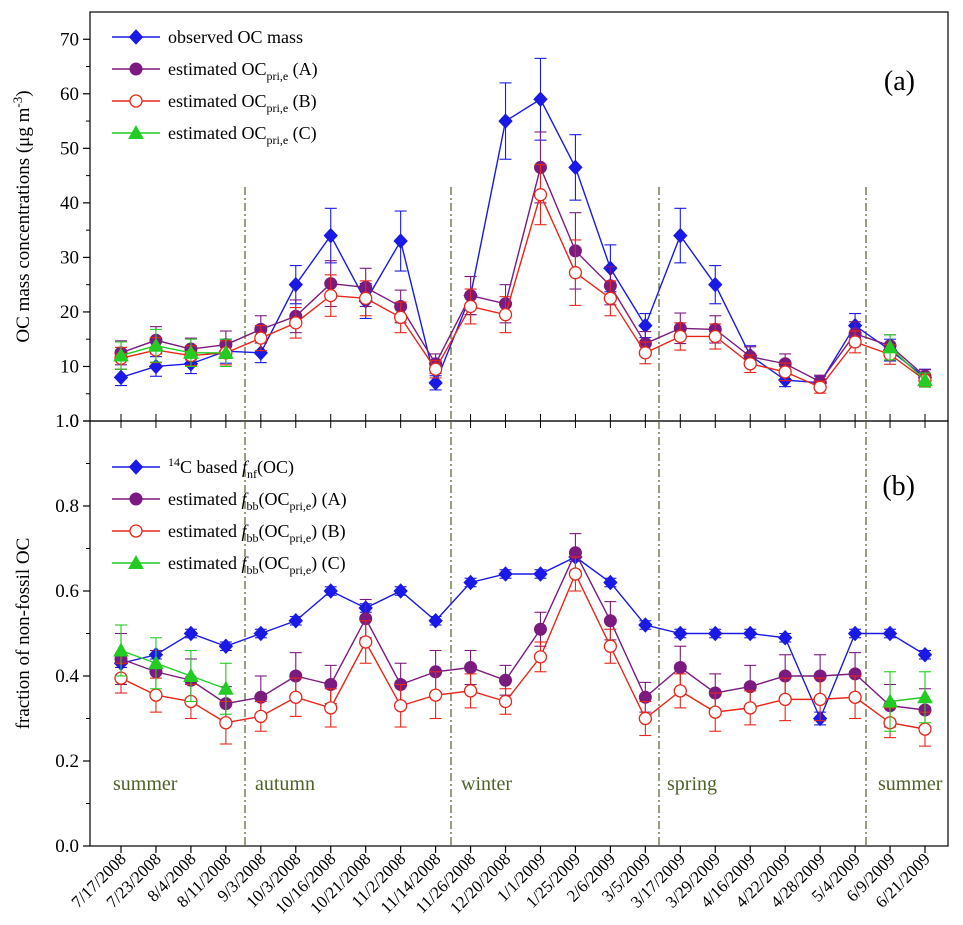  Describe the element at coordinates (898, 486) in the screenshot. I see `panel-label: (b)` at that location.